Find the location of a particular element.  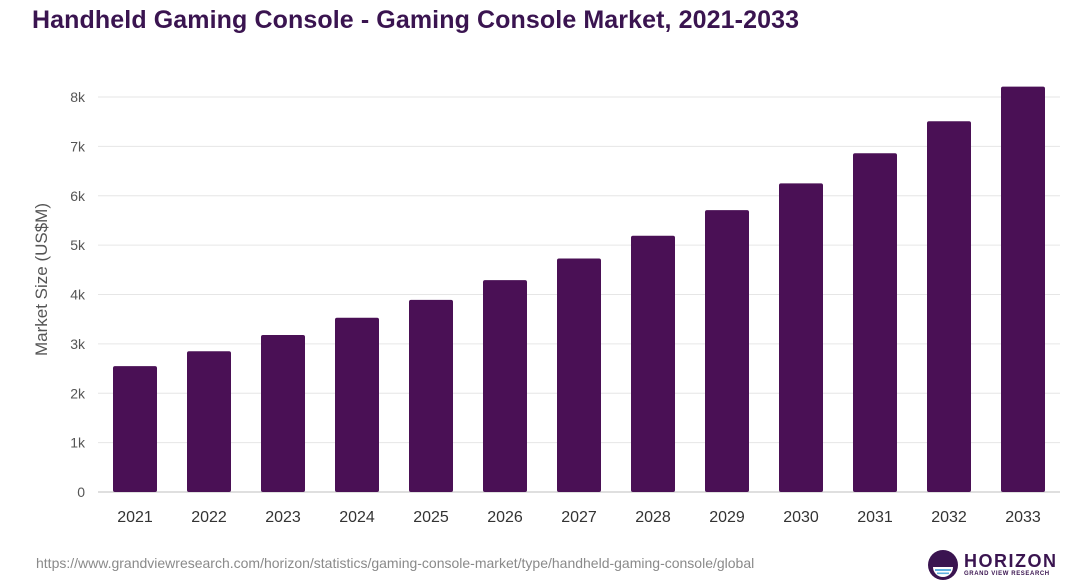

y-axis-label: Market Size (US$M) is located at coordinates (41, 279).